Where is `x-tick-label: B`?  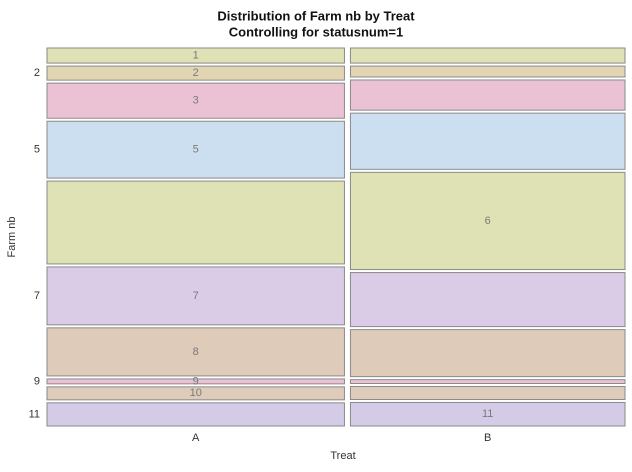
x-tick-label: B is located at coordinates (487, 438).